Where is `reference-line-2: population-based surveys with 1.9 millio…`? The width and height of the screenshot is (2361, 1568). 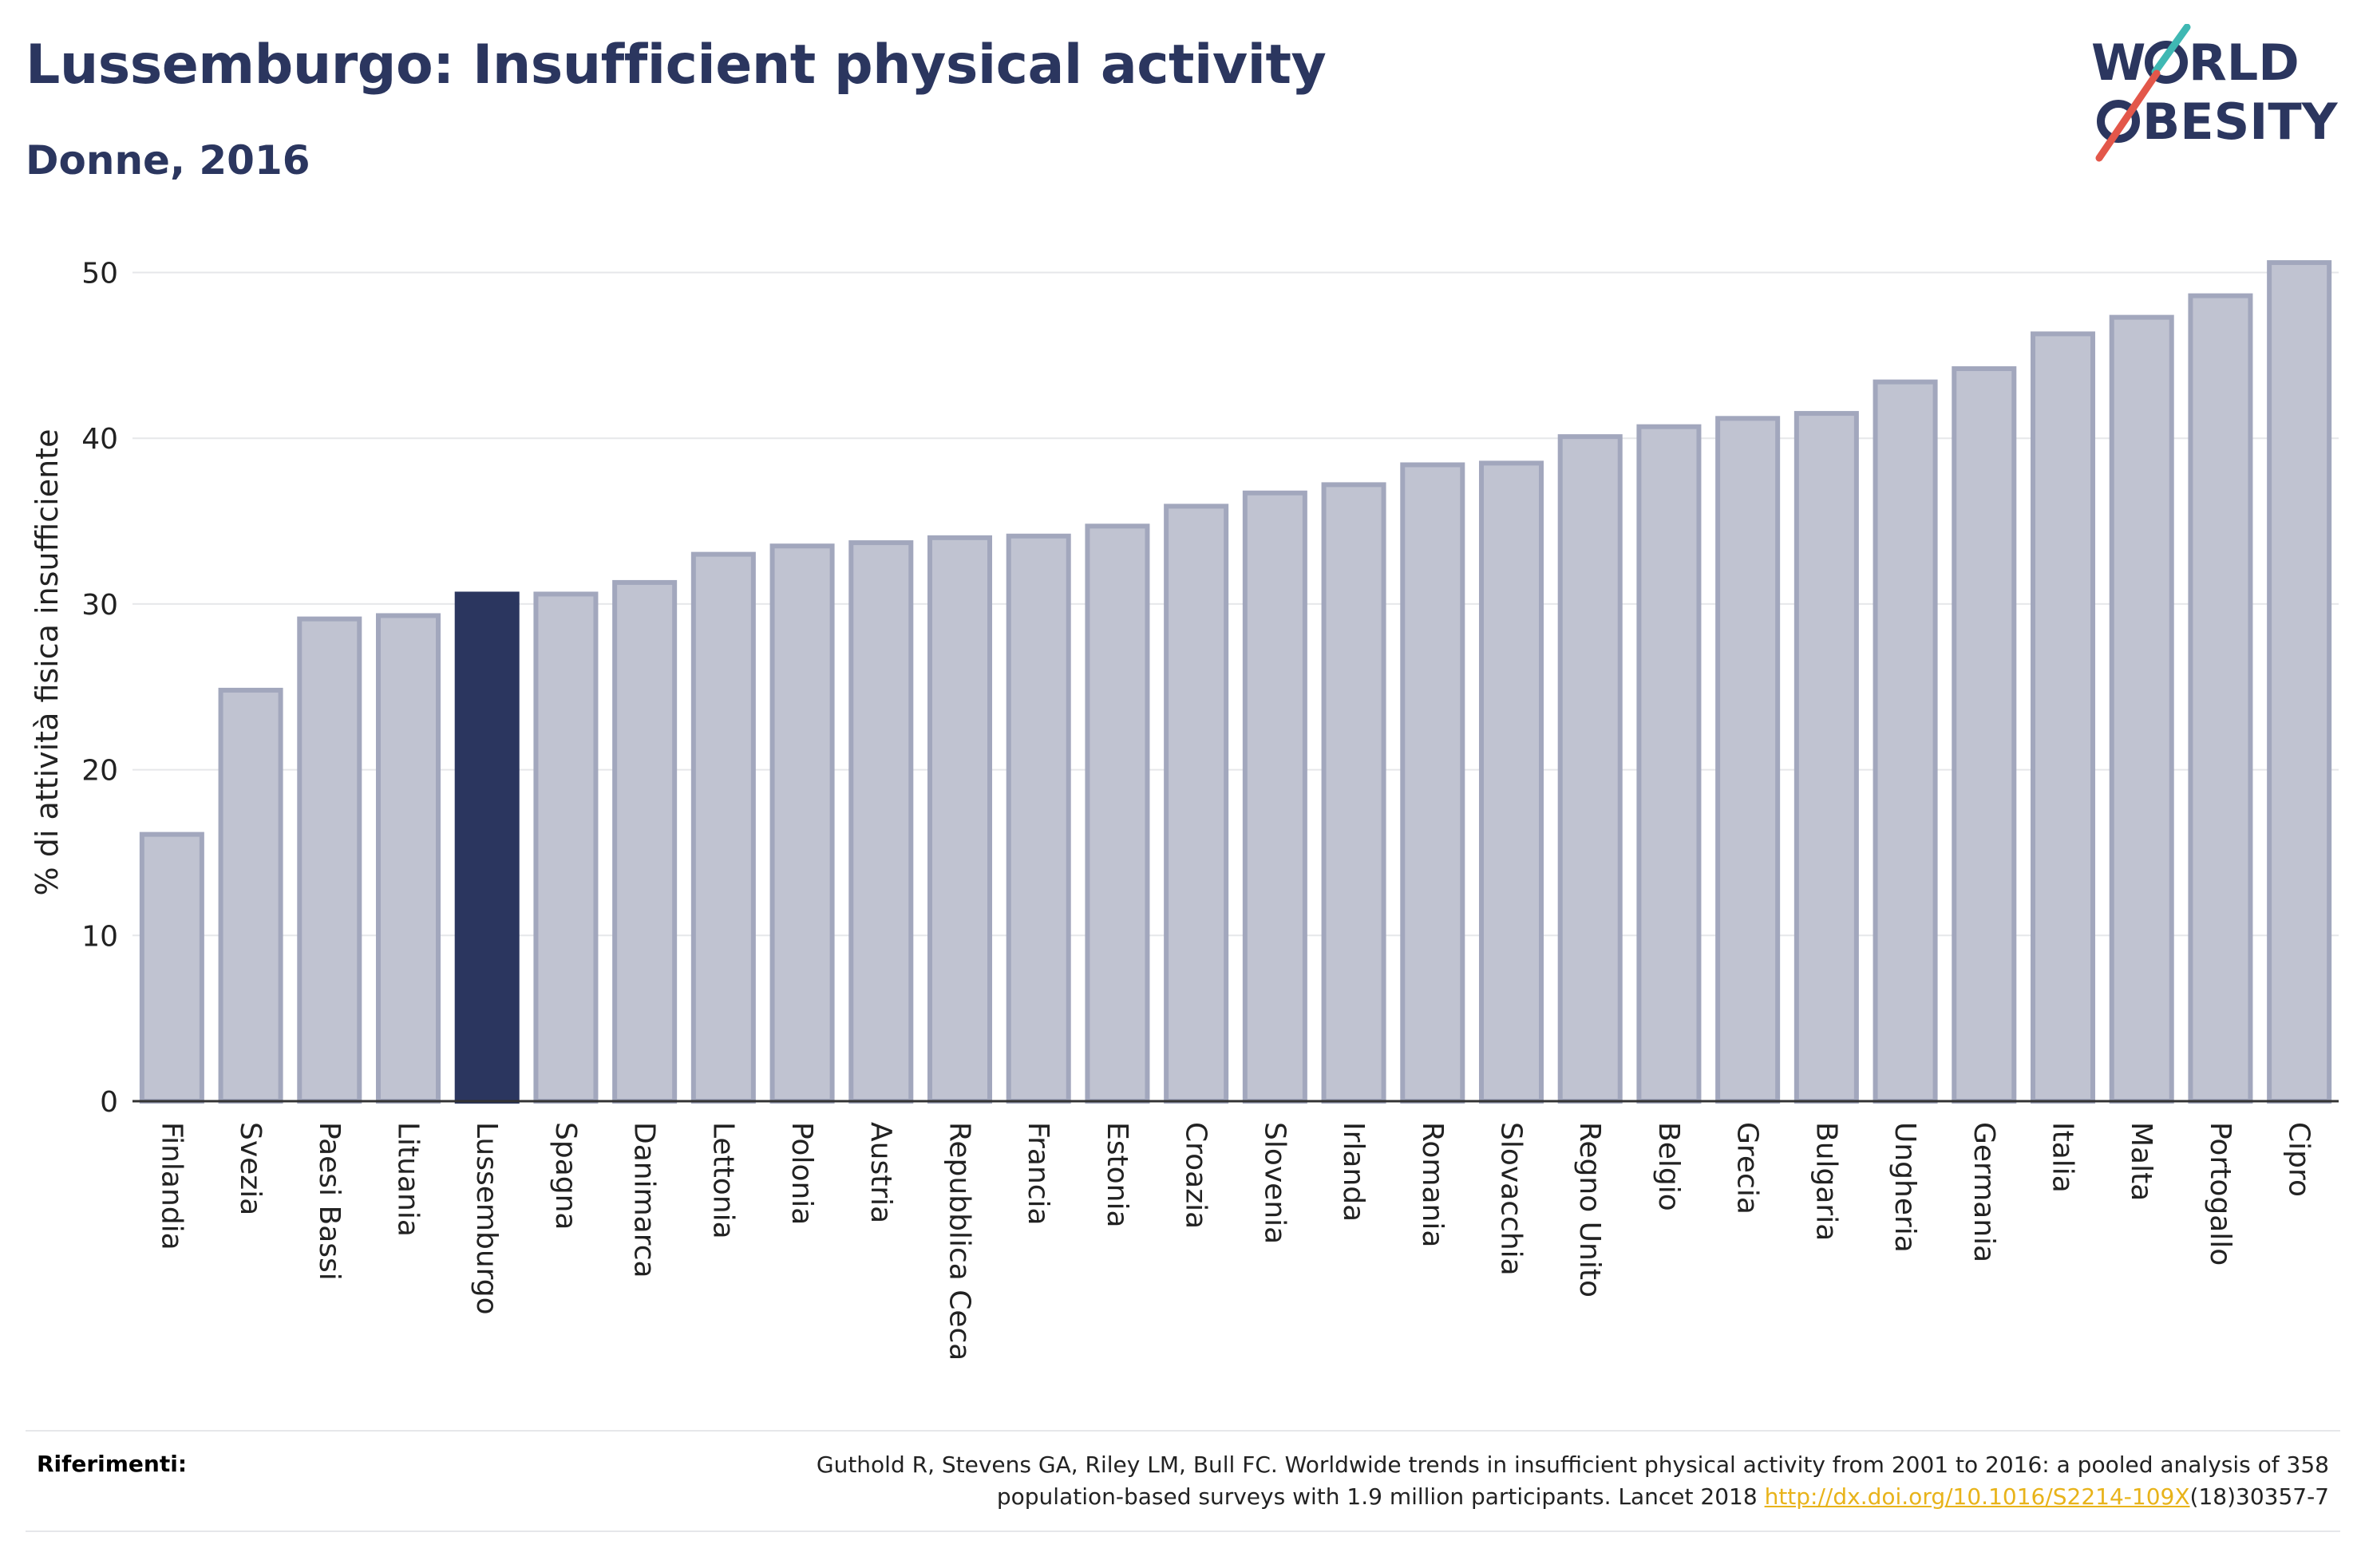 reference-line-2: population-based surveys with 1.9 millio… is located at coordinates (1411, 1497).